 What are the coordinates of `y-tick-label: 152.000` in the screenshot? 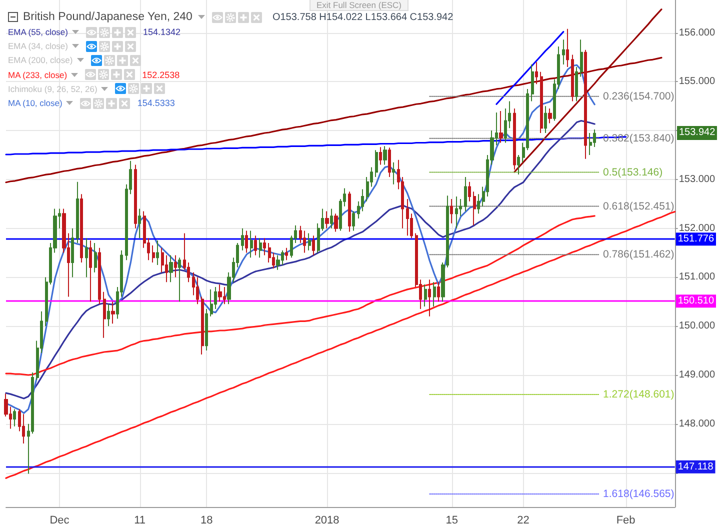 It's located at (697, 228).